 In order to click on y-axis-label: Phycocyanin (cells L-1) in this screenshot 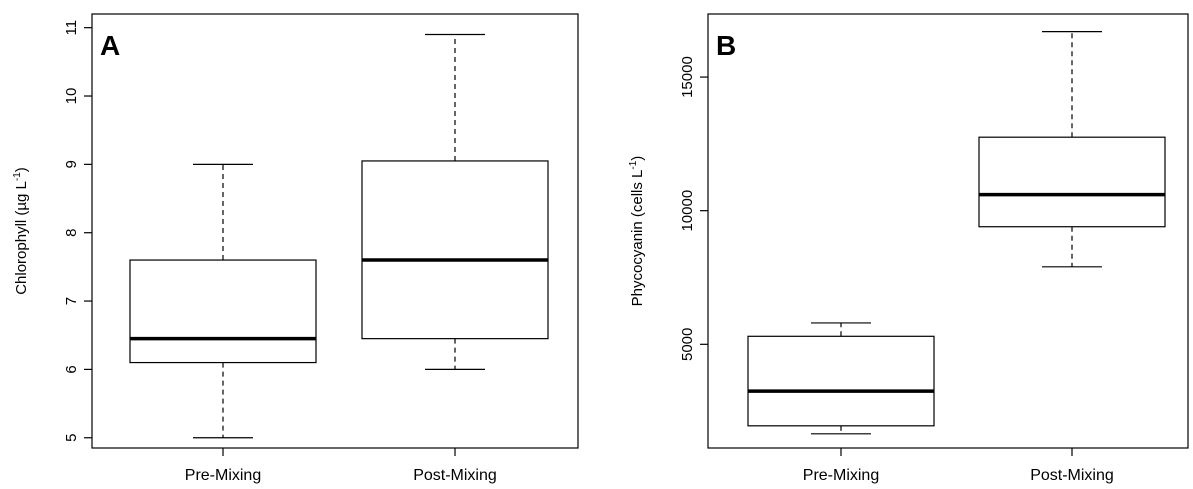, I will do `click(637, 231)`.